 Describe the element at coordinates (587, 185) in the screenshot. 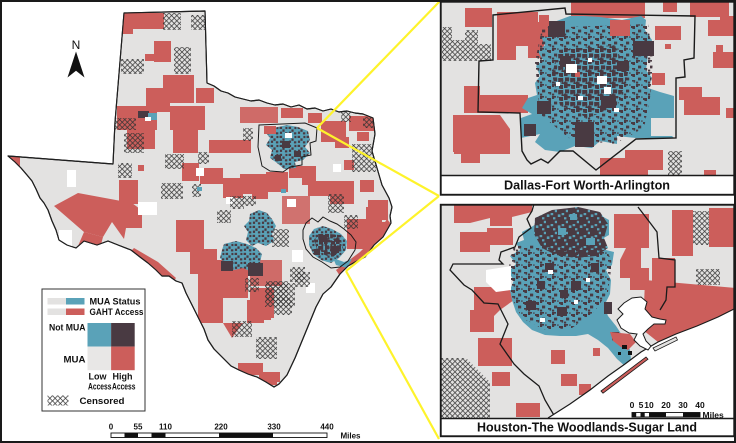

I see `svg-text: Dallas-Fort Worth-Arlington` at that location.